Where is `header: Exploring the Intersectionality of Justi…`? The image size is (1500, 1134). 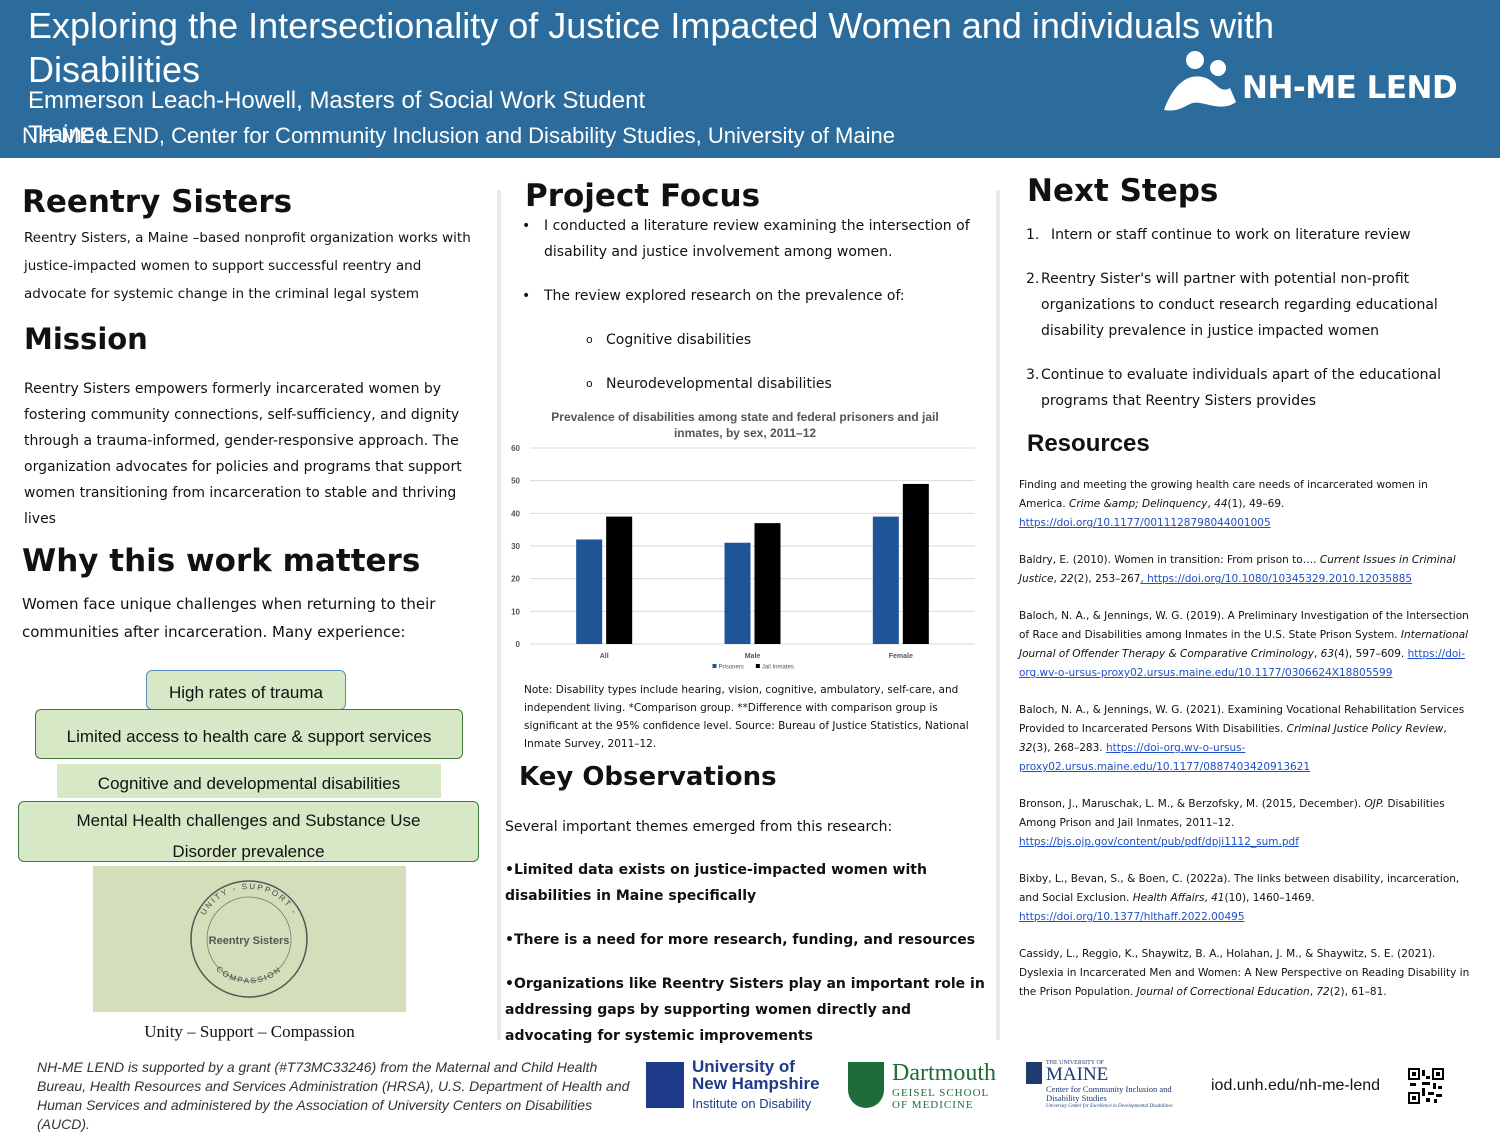
header: Exploring the Intersectionality of Justi… is located at coordinates (750, 79).